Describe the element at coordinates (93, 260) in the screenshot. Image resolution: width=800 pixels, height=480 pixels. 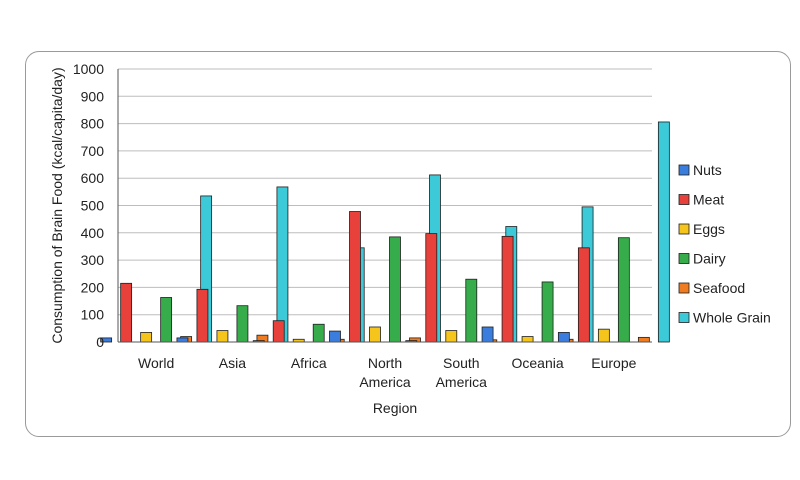
I see `y-tick-label: 300` at that location.